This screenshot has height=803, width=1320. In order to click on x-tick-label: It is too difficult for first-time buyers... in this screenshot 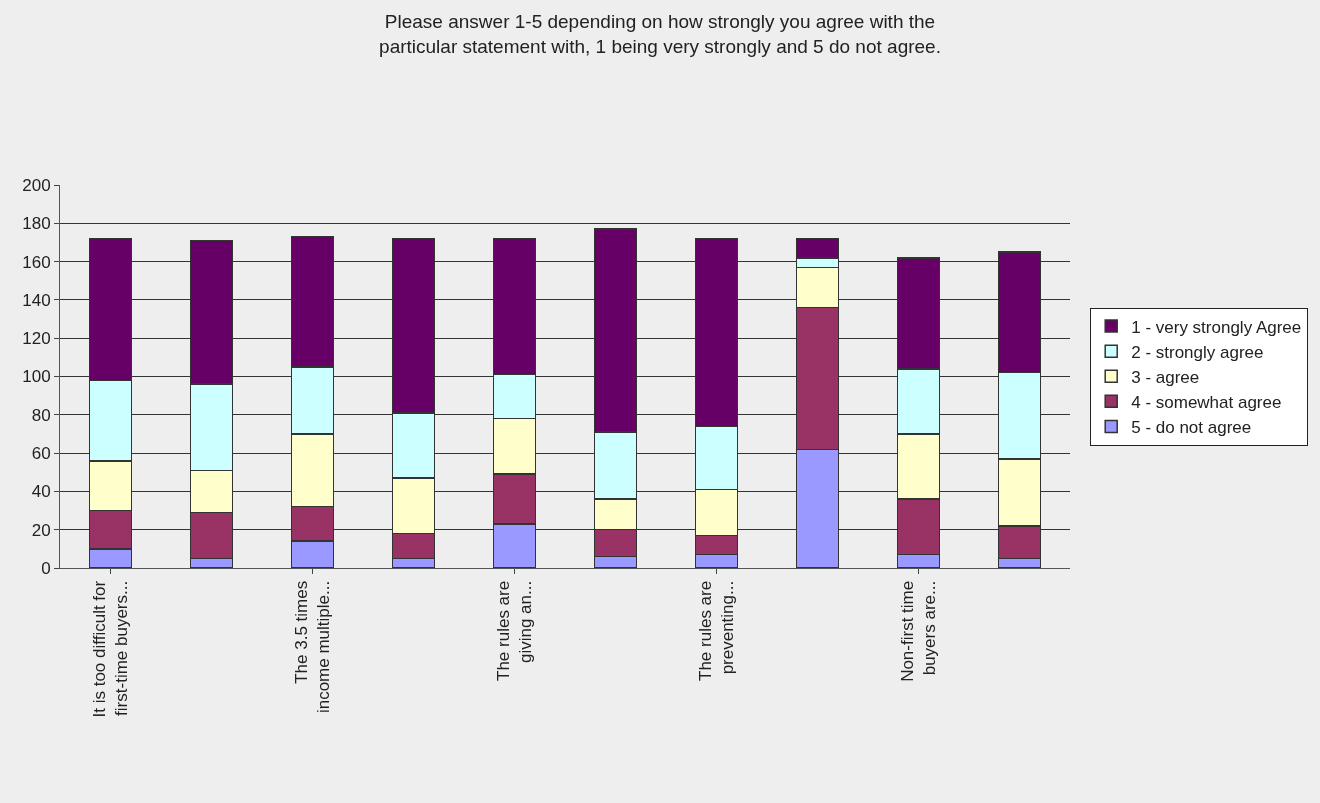, I will do `click(110, 649)`.